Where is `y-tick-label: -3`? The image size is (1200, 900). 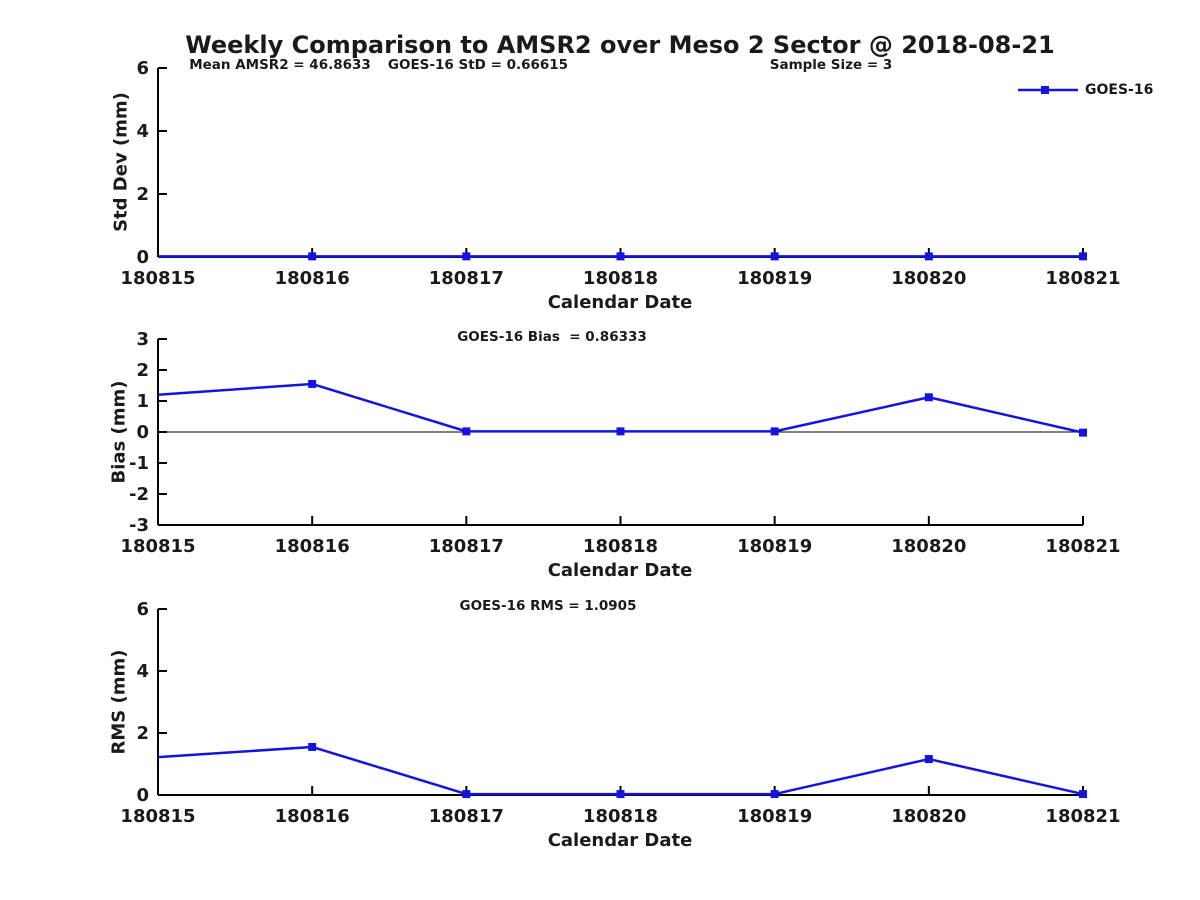
y-tick-label: -3 is located at coordinates (139, 525).